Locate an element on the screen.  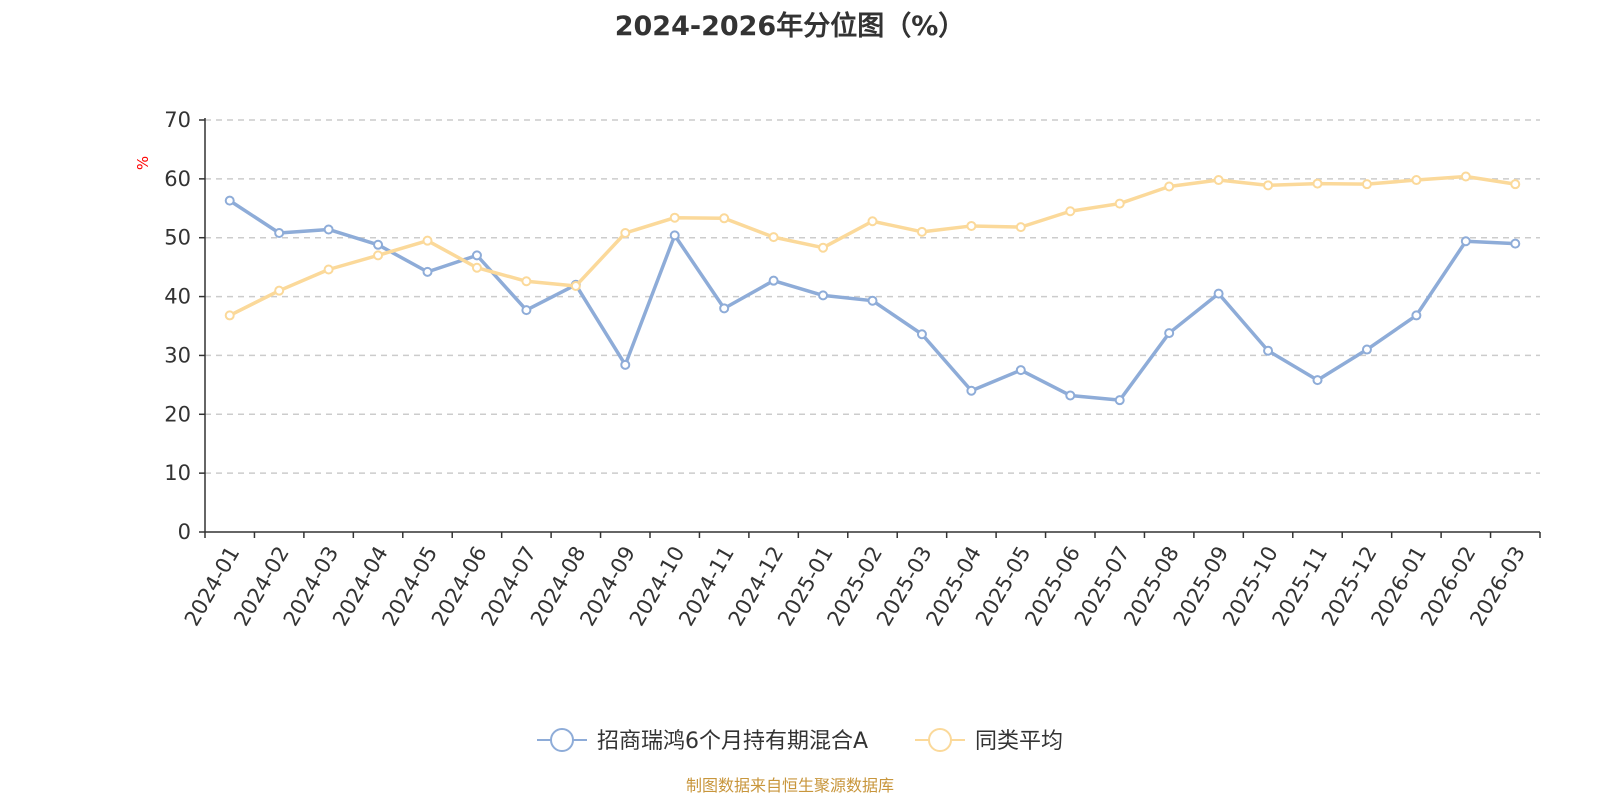
legend-item-1: 招商瑞鸿6个月持有期混合A is located at coordinates (702, 741).